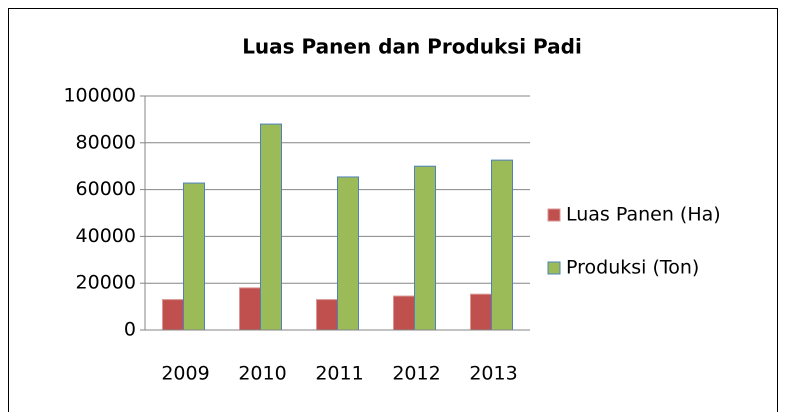  I want to click on legend-label: Produksi (Ton), so click(632, 268).